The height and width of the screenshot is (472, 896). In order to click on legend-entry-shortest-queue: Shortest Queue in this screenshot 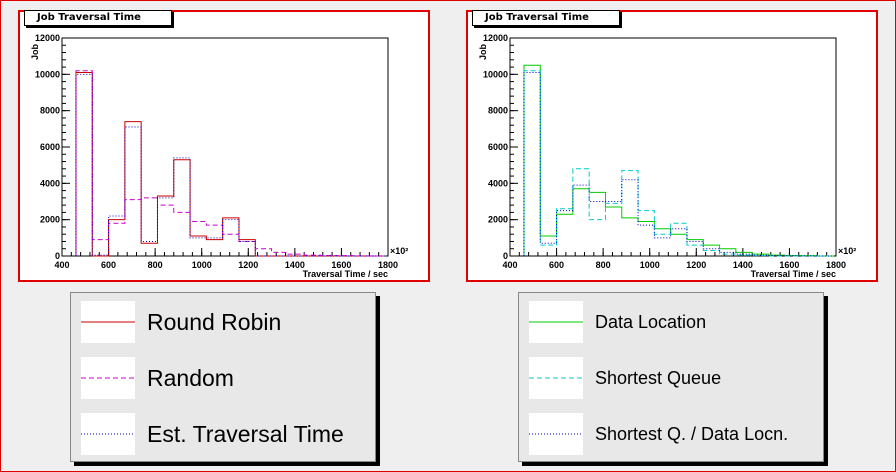, I will do `click(673, 378)`.